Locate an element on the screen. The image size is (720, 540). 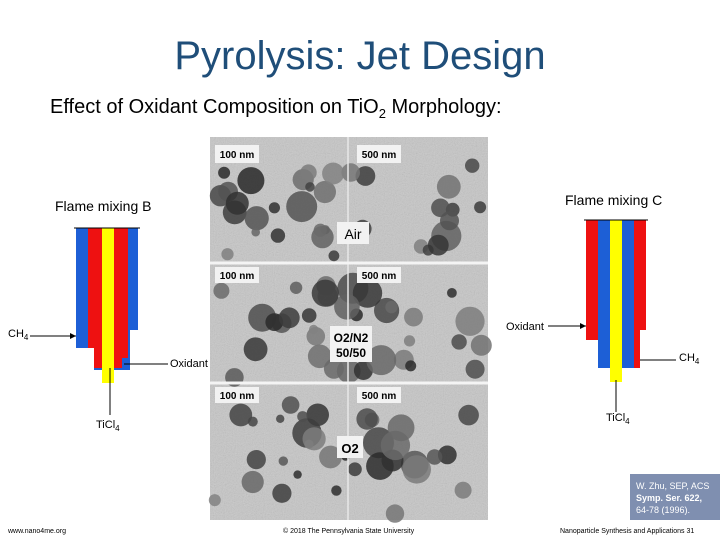
right-ticl4-label: TiCl4 is located at coordinates (618, 419).